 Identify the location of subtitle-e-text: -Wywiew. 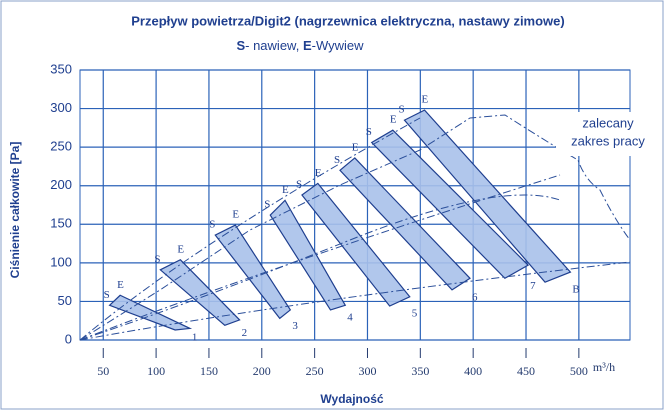
(338, 45).